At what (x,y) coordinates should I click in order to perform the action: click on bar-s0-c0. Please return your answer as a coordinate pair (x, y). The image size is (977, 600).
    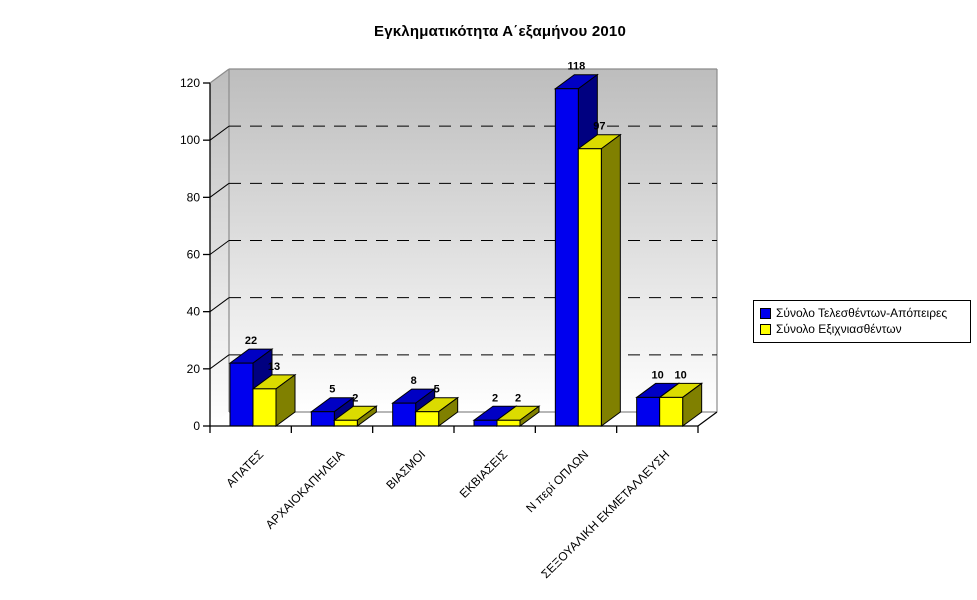
    Looking at the image, I should click on (241, 394).